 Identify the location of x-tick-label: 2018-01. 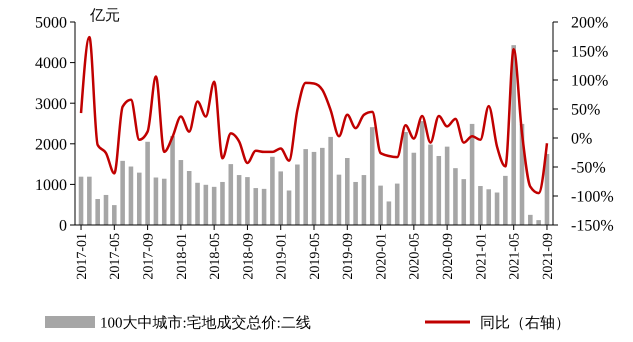
(182, 256).